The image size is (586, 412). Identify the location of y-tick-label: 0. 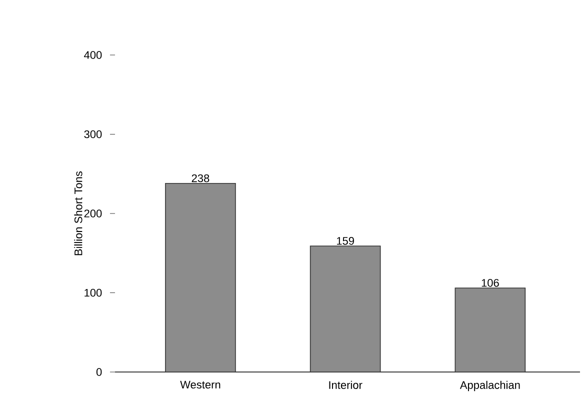
(99, 372).